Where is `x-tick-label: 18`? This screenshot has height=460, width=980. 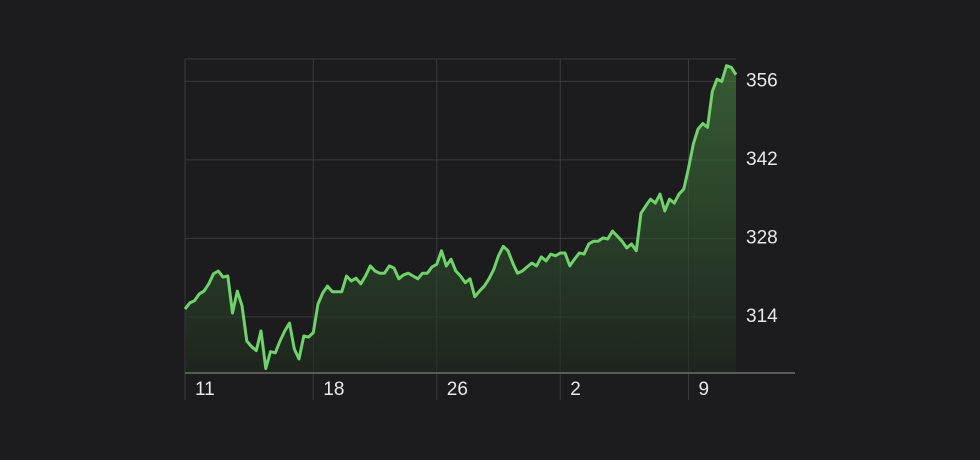 x-tick-label: 18 is located at coordinates (333, 389).